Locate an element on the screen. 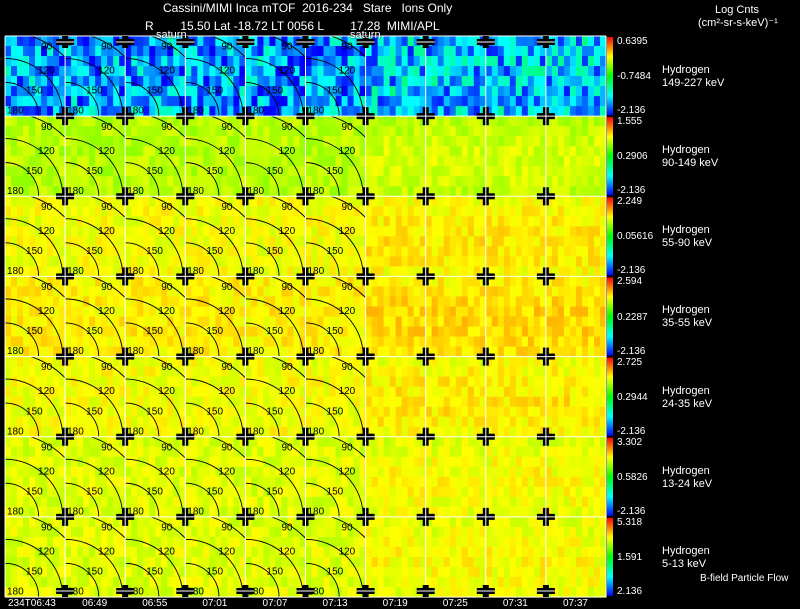 The width and height of the screenshot is (800, 609). colorbar is located at coordinates (610, 236).